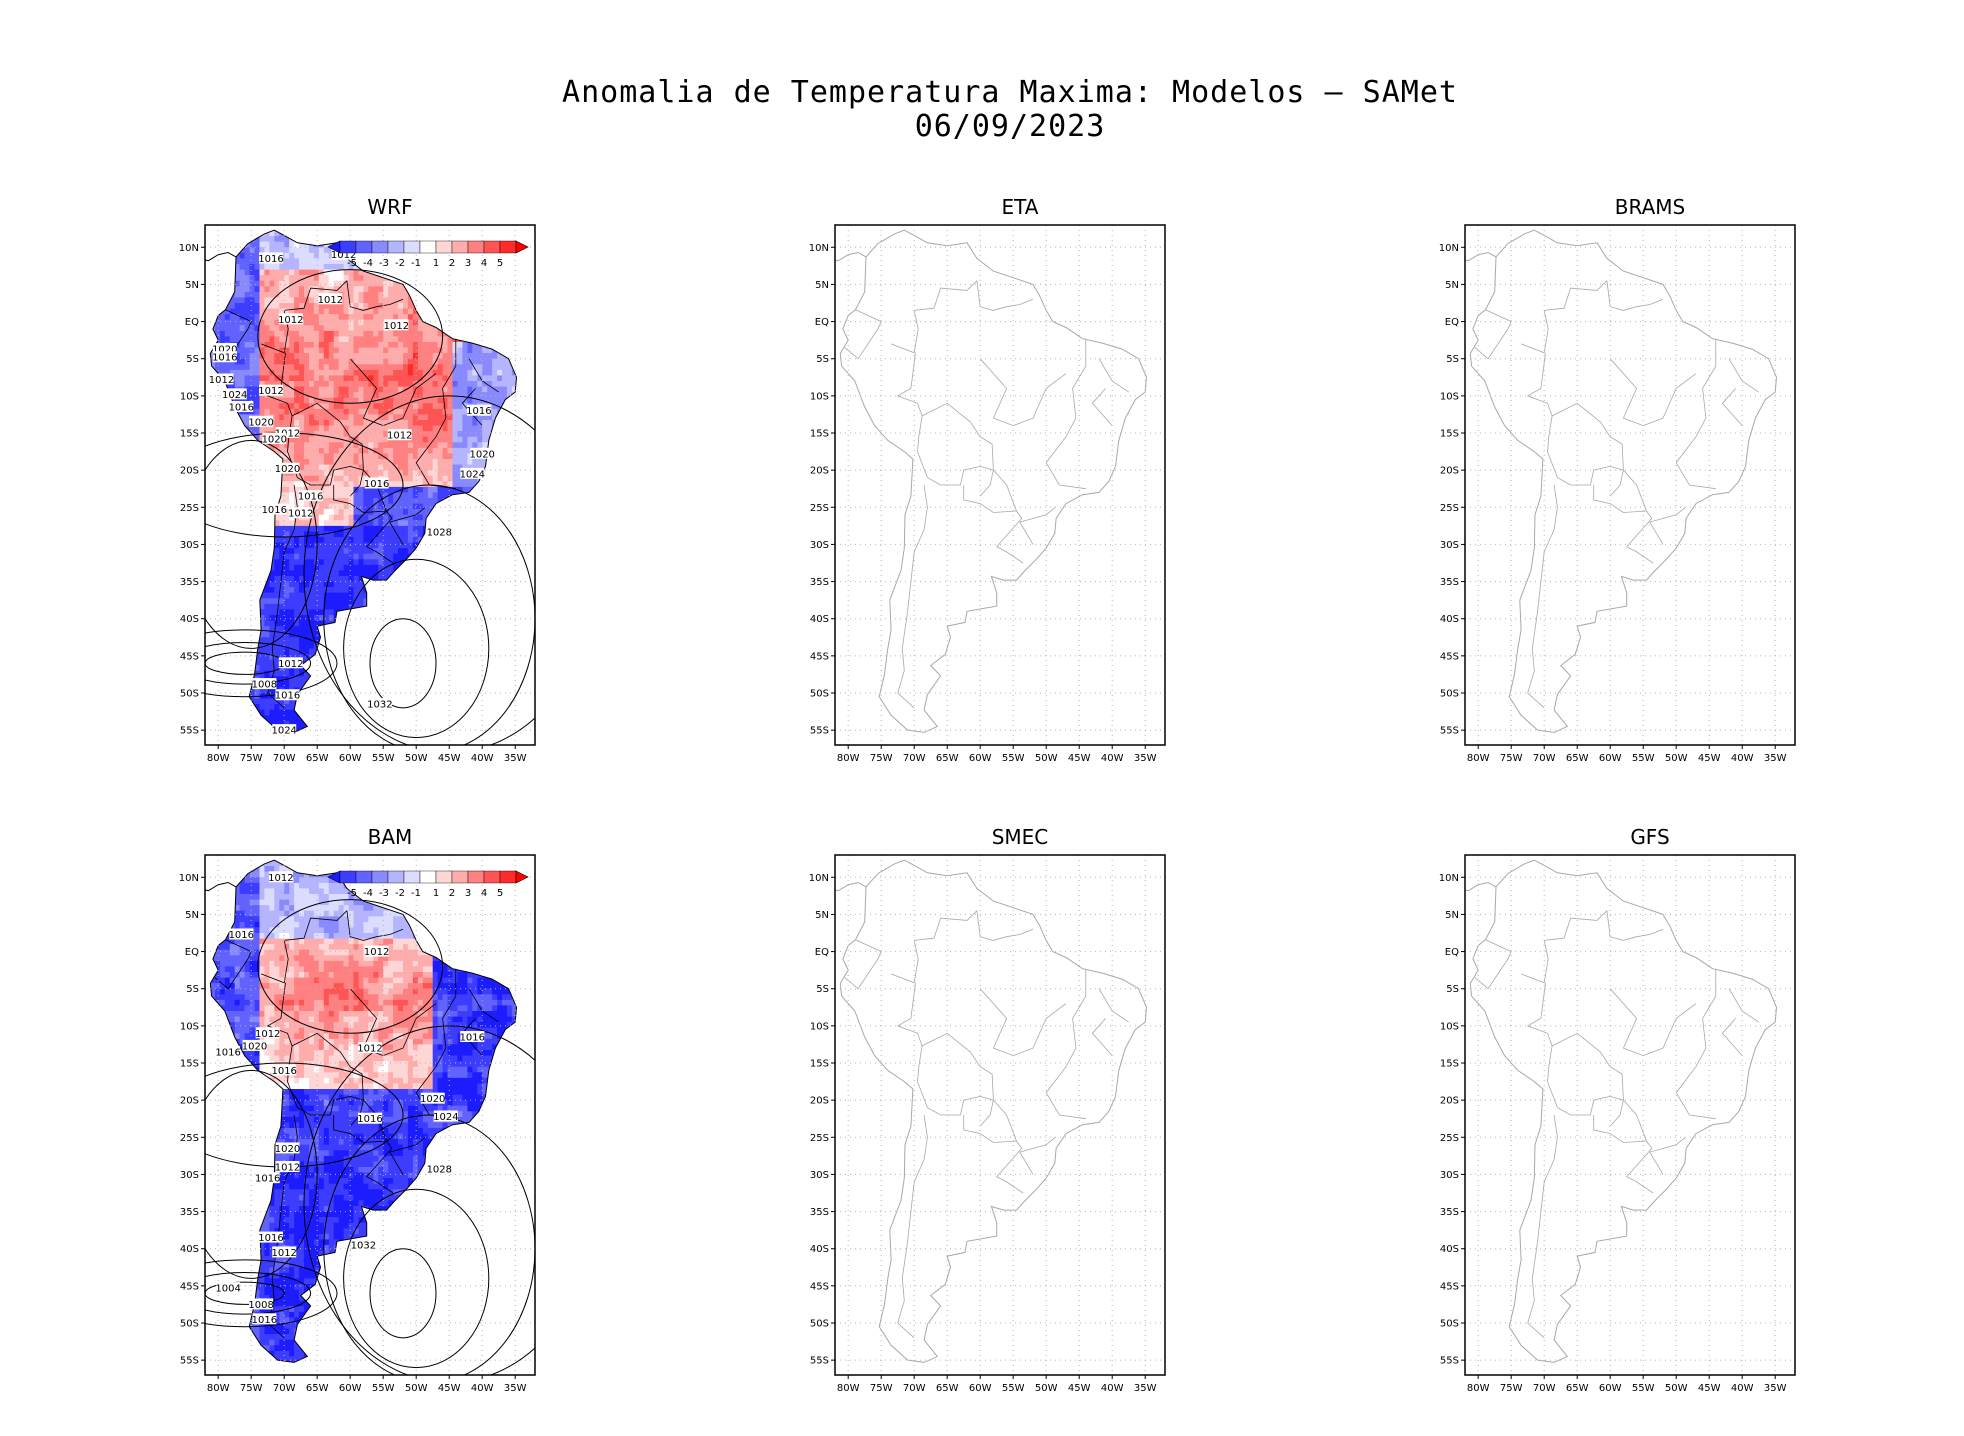 The image size is (1964, 1436). Describe the element at coordinates (482, 1388) in the screenshot. I see `lon-label: 40W` at that location.